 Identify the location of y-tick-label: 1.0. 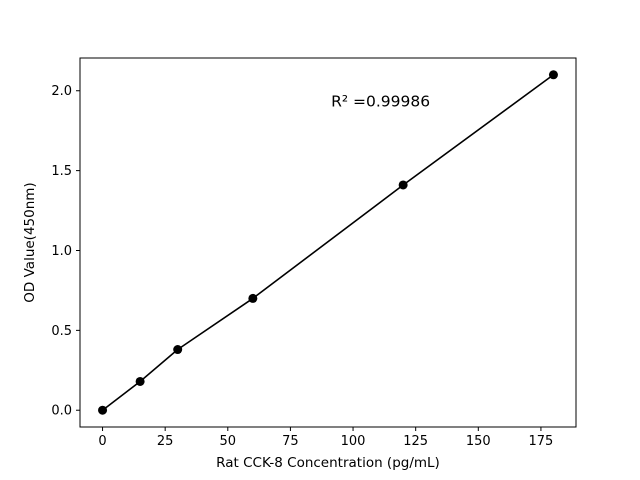
(61, 251).